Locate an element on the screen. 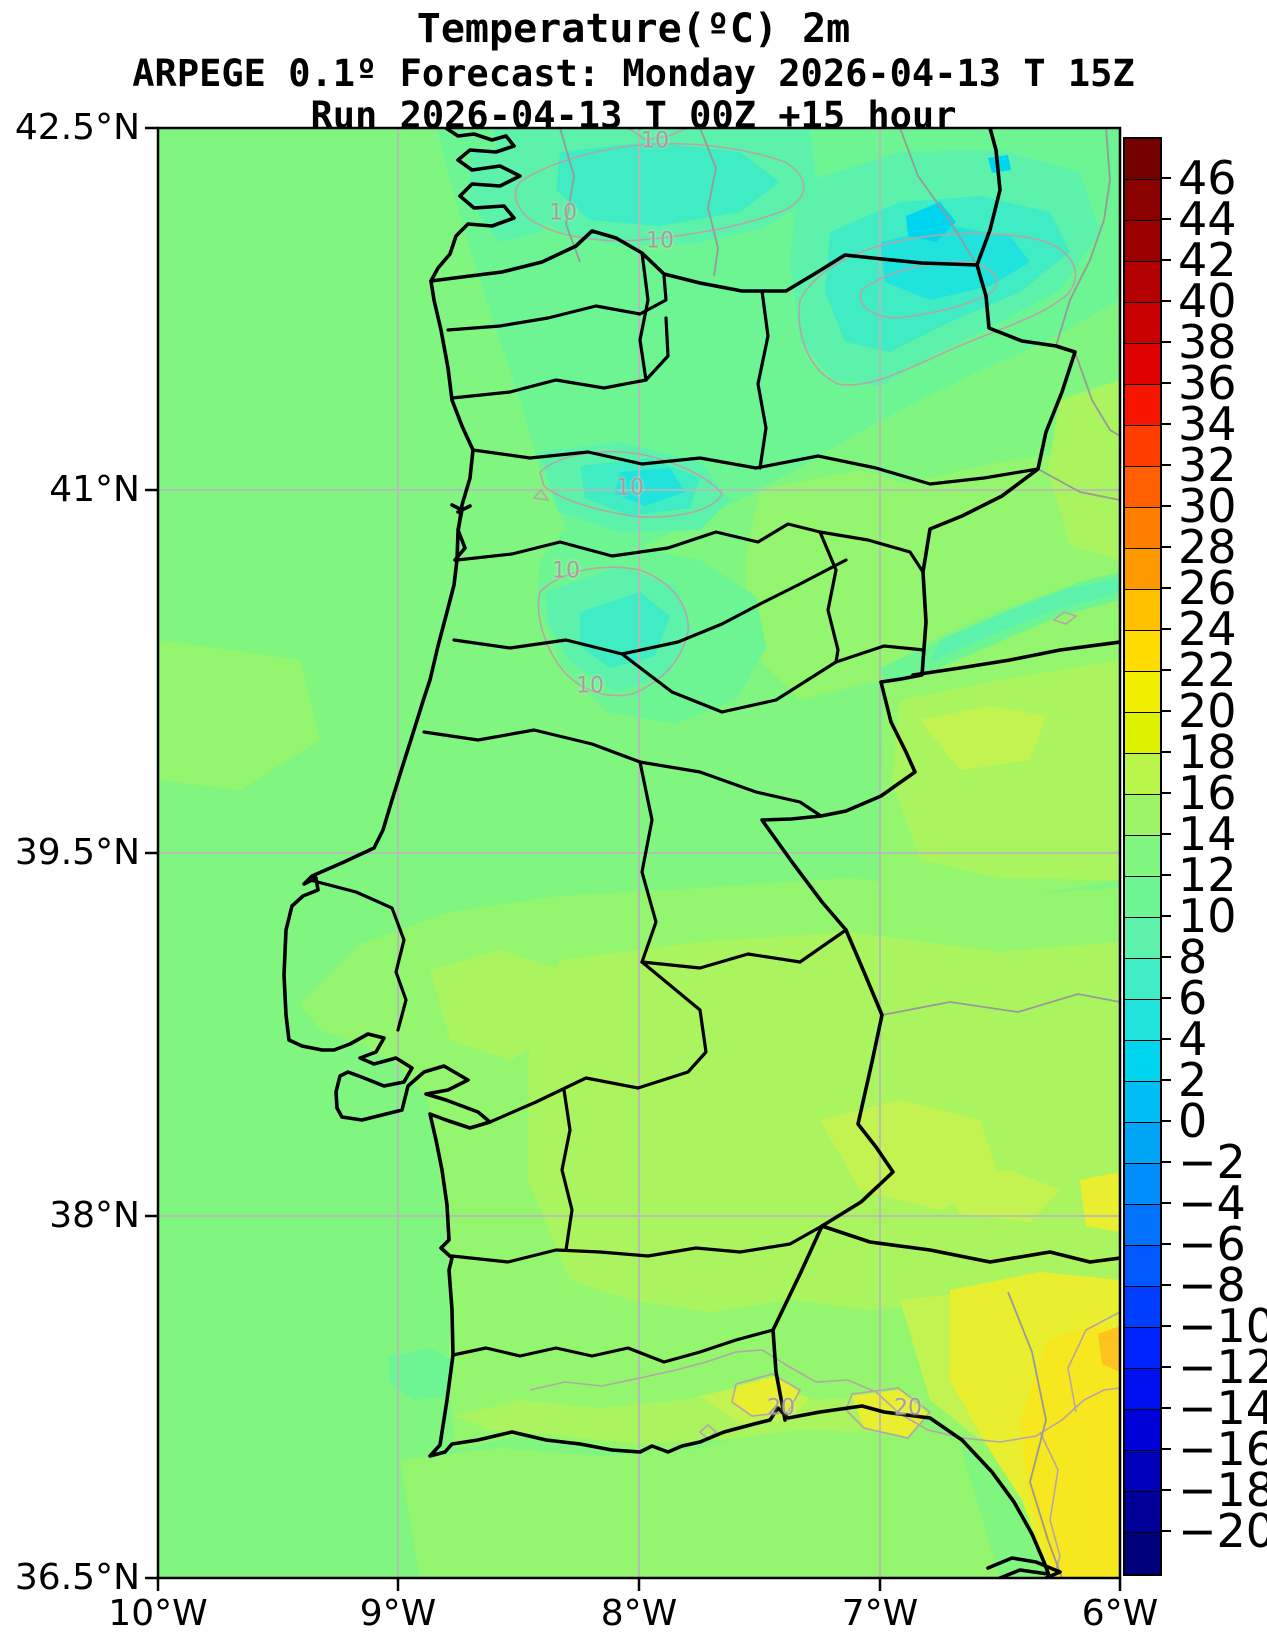  colorbar-label-2: 2 is located at coordinates (1193, 1080).